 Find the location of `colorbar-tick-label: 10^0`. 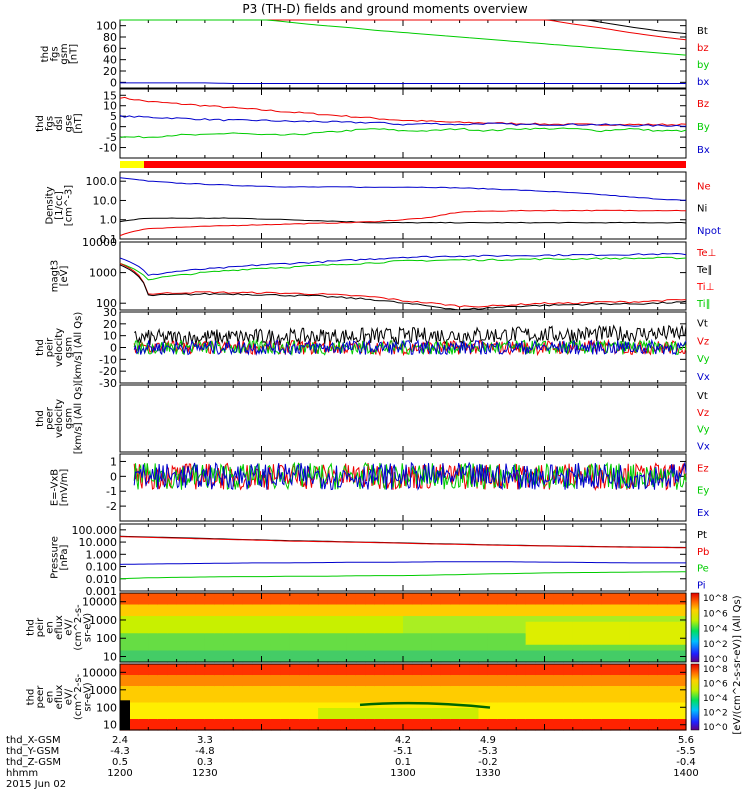

colorbar-tick-label: 10^0 is located at coordinates (715, 660).